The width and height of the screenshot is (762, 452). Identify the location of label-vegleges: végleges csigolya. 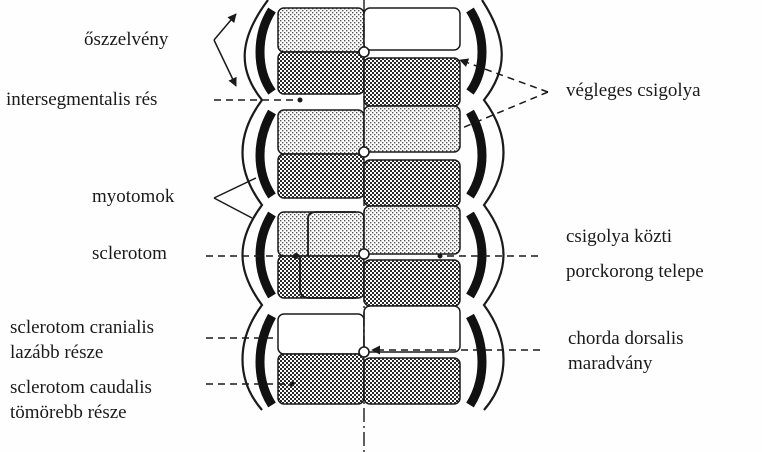
(633, 90).